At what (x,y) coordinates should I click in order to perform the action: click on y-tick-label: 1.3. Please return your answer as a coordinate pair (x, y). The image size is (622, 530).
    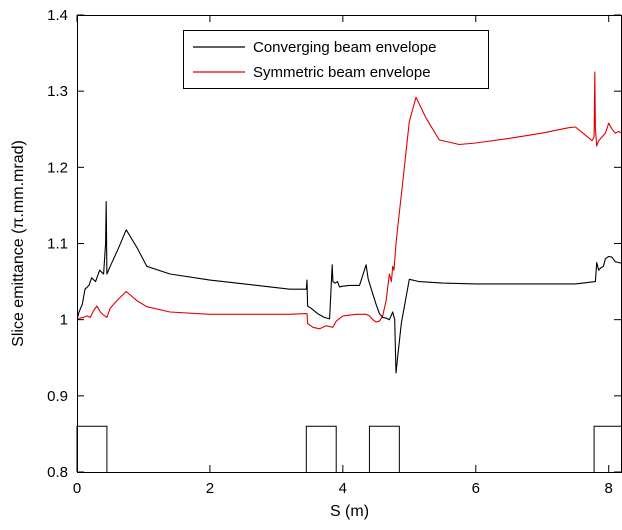
    Looking at the image, I should click on (57, 91).